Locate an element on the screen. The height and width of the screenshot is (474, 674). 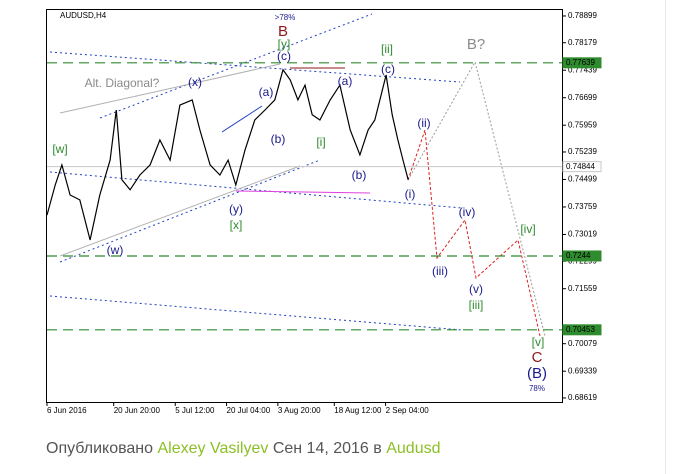
wave-label: (B) is located at coordinates (537, 373).